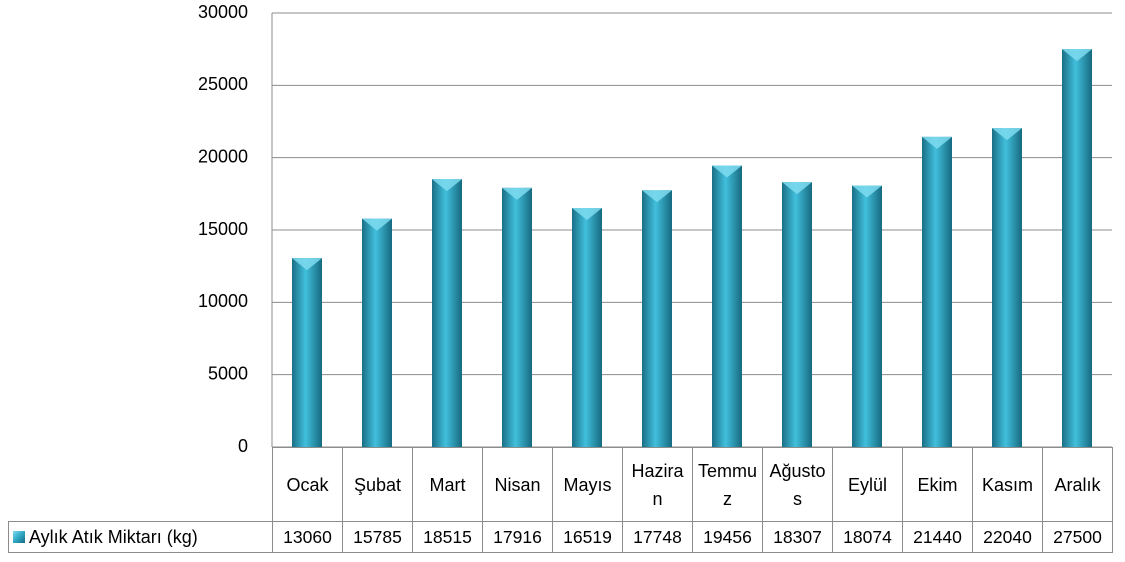  What do you see at coordinates (447, 537) in the screenshot?
I see `value-cell: 18515` at bounding box center [447, 537].